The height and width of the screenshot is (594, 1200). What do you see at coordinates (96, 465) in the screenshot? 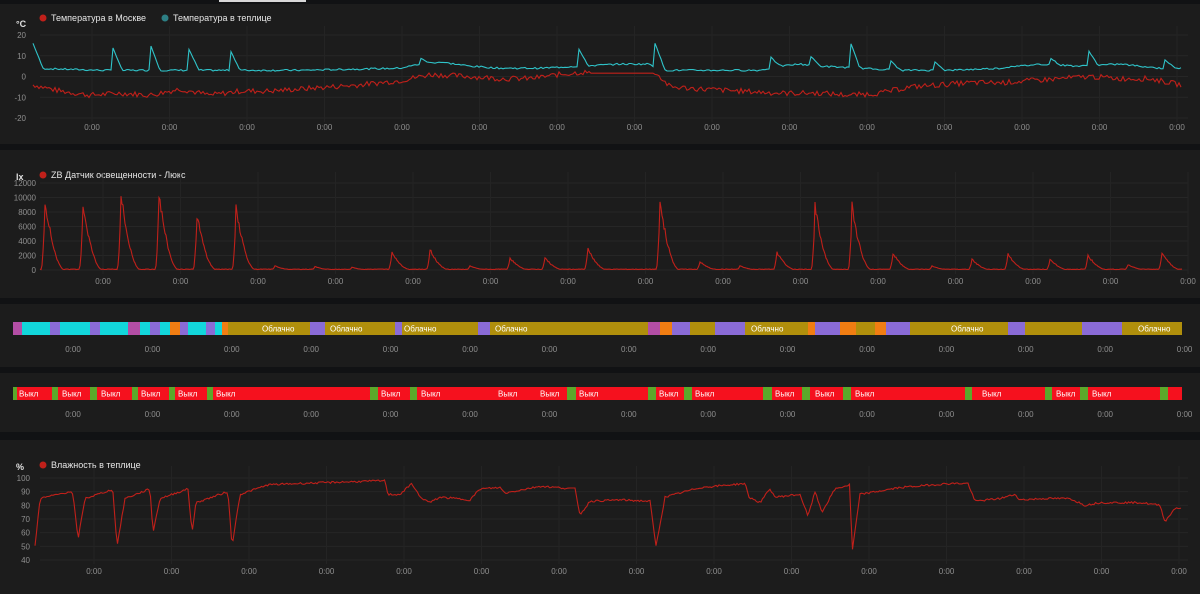
I see `legend-humidity: Влажность в теплице` at bounding box center [96, 465].